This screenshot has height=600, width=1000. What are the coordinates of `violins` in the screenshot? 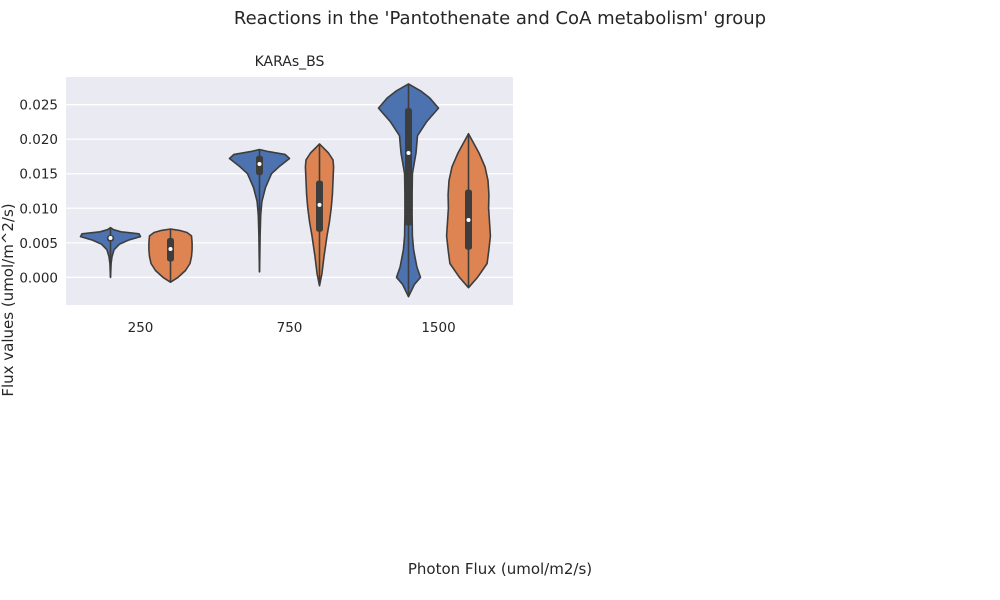 It's located at (285, 190).